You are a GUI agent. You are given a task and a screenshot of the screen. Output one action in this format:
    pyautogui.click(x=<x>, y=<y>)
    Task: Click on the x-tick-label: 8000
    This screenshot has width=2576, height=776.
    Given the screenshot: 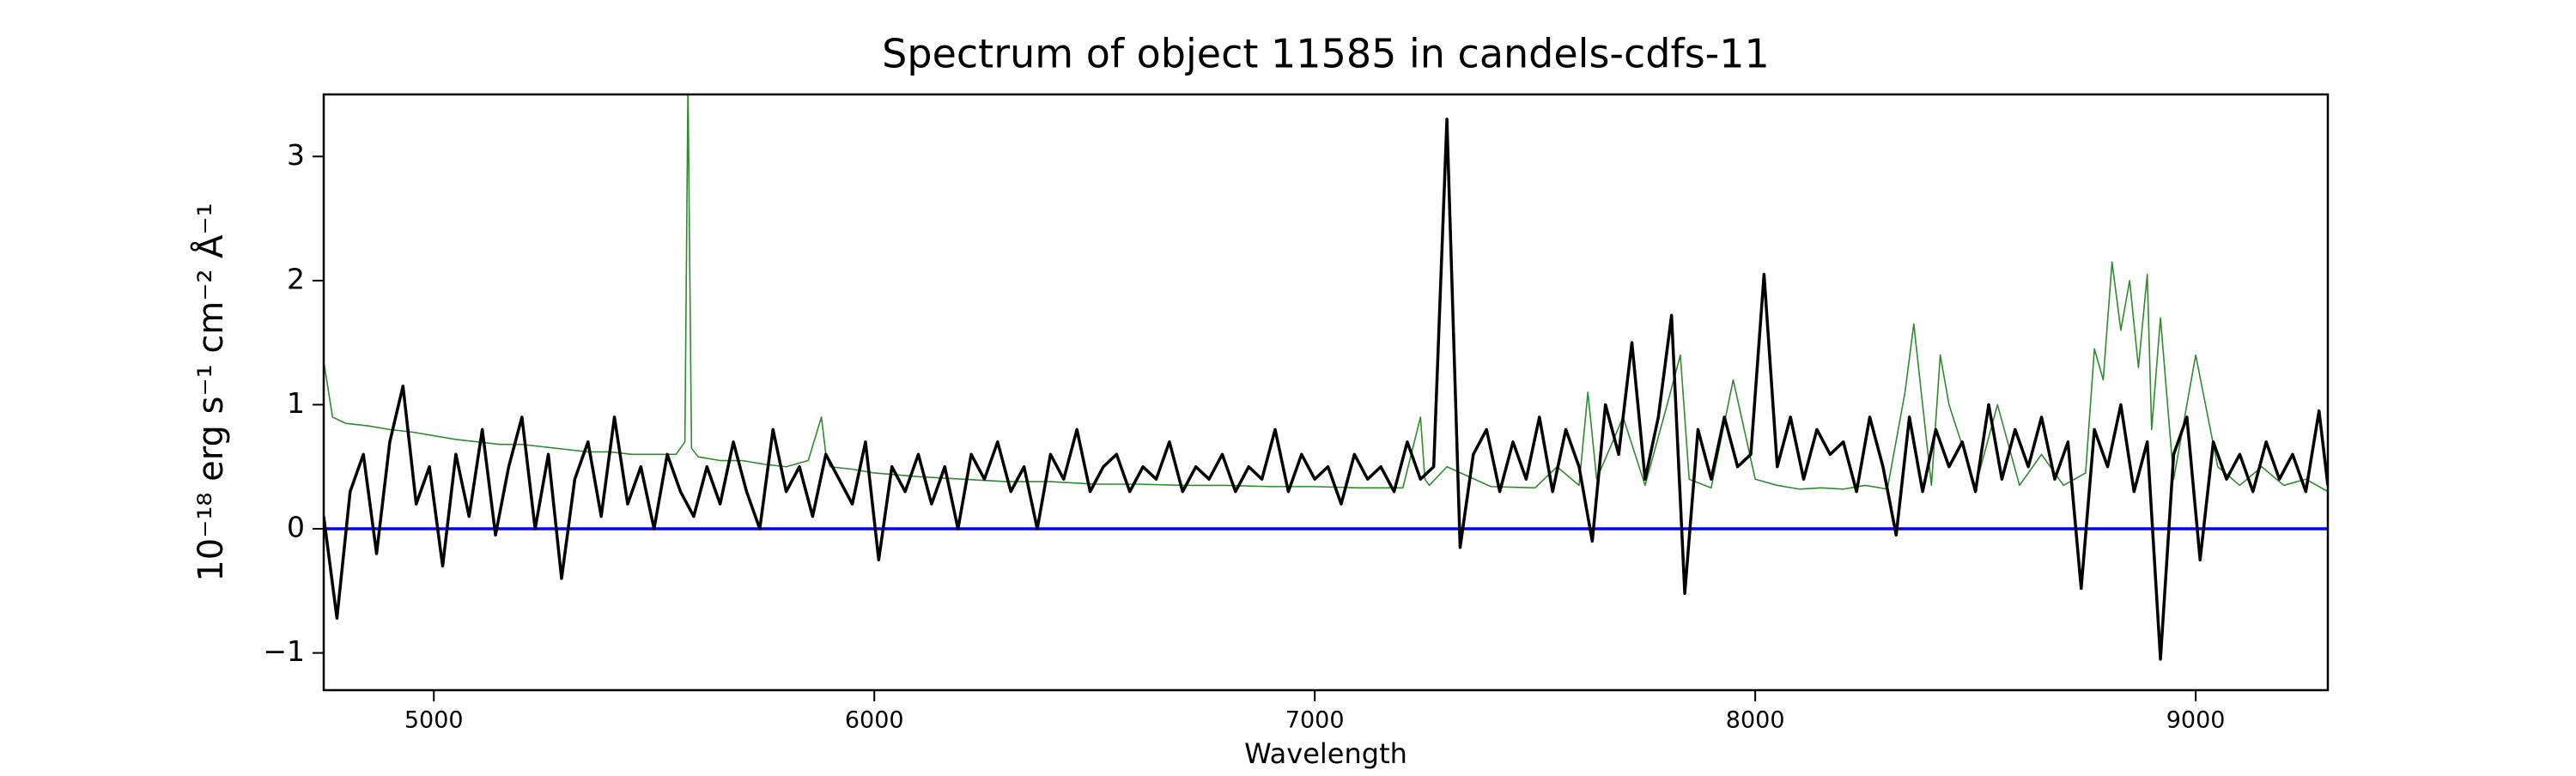 What is the action you would take?
    pyautogui.click(x=1755, y=720)
    